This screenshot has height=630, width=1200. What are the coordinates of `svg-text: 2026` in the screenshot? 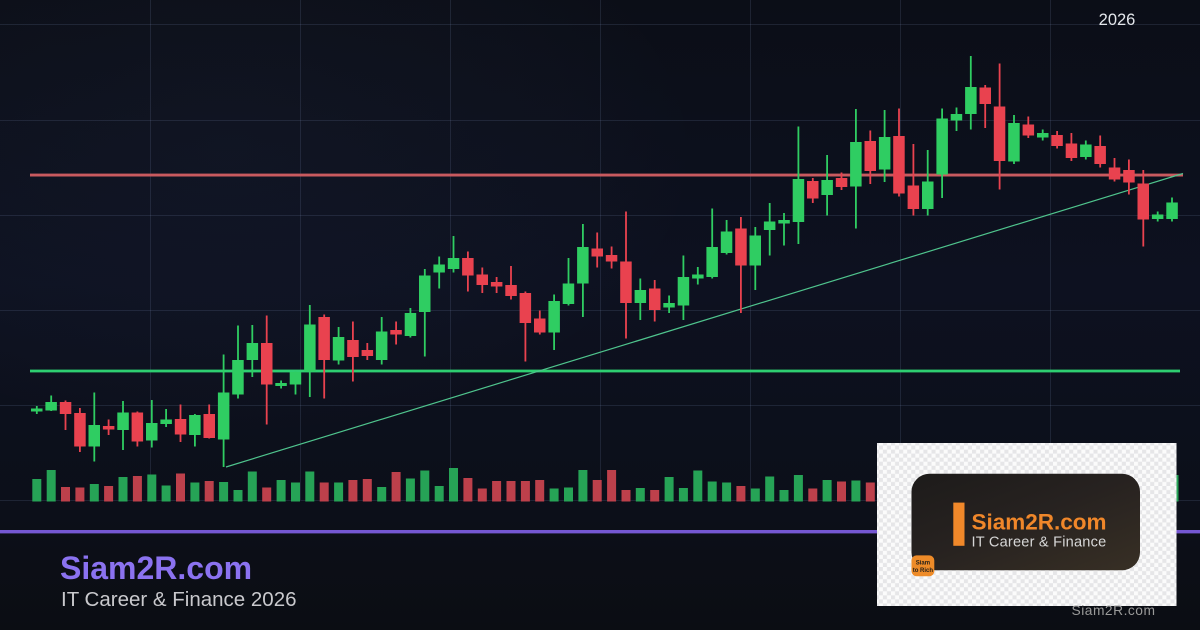 It's located at (1117, 20).